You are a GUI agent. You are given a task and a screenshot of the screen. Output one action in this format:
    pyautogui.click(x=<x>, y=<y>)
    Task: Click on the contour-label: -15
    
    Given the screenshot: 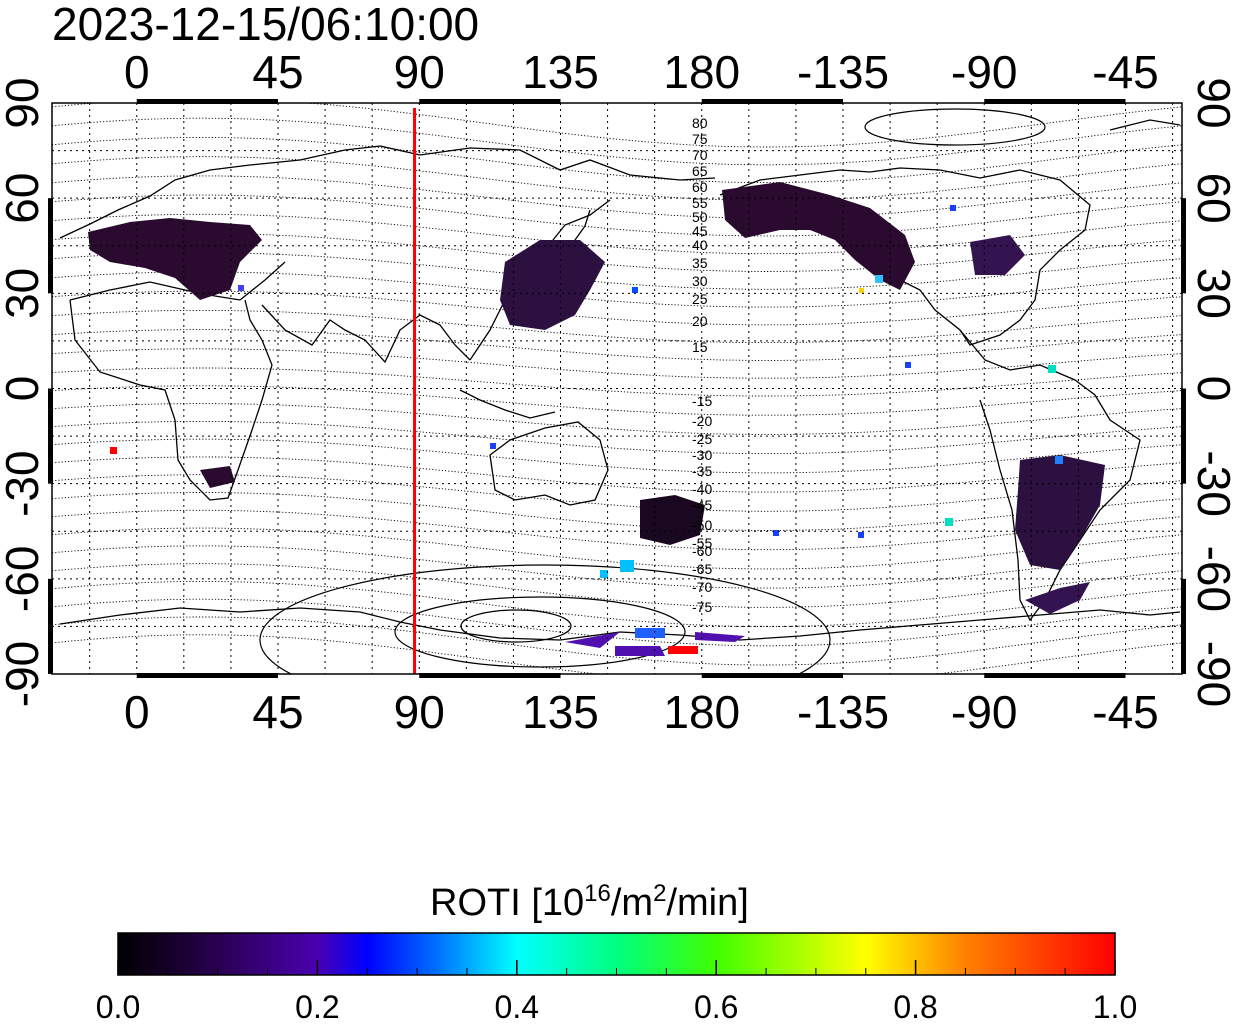 What is the action you would take?
    pyautogui.click(x=702, y=401)
    